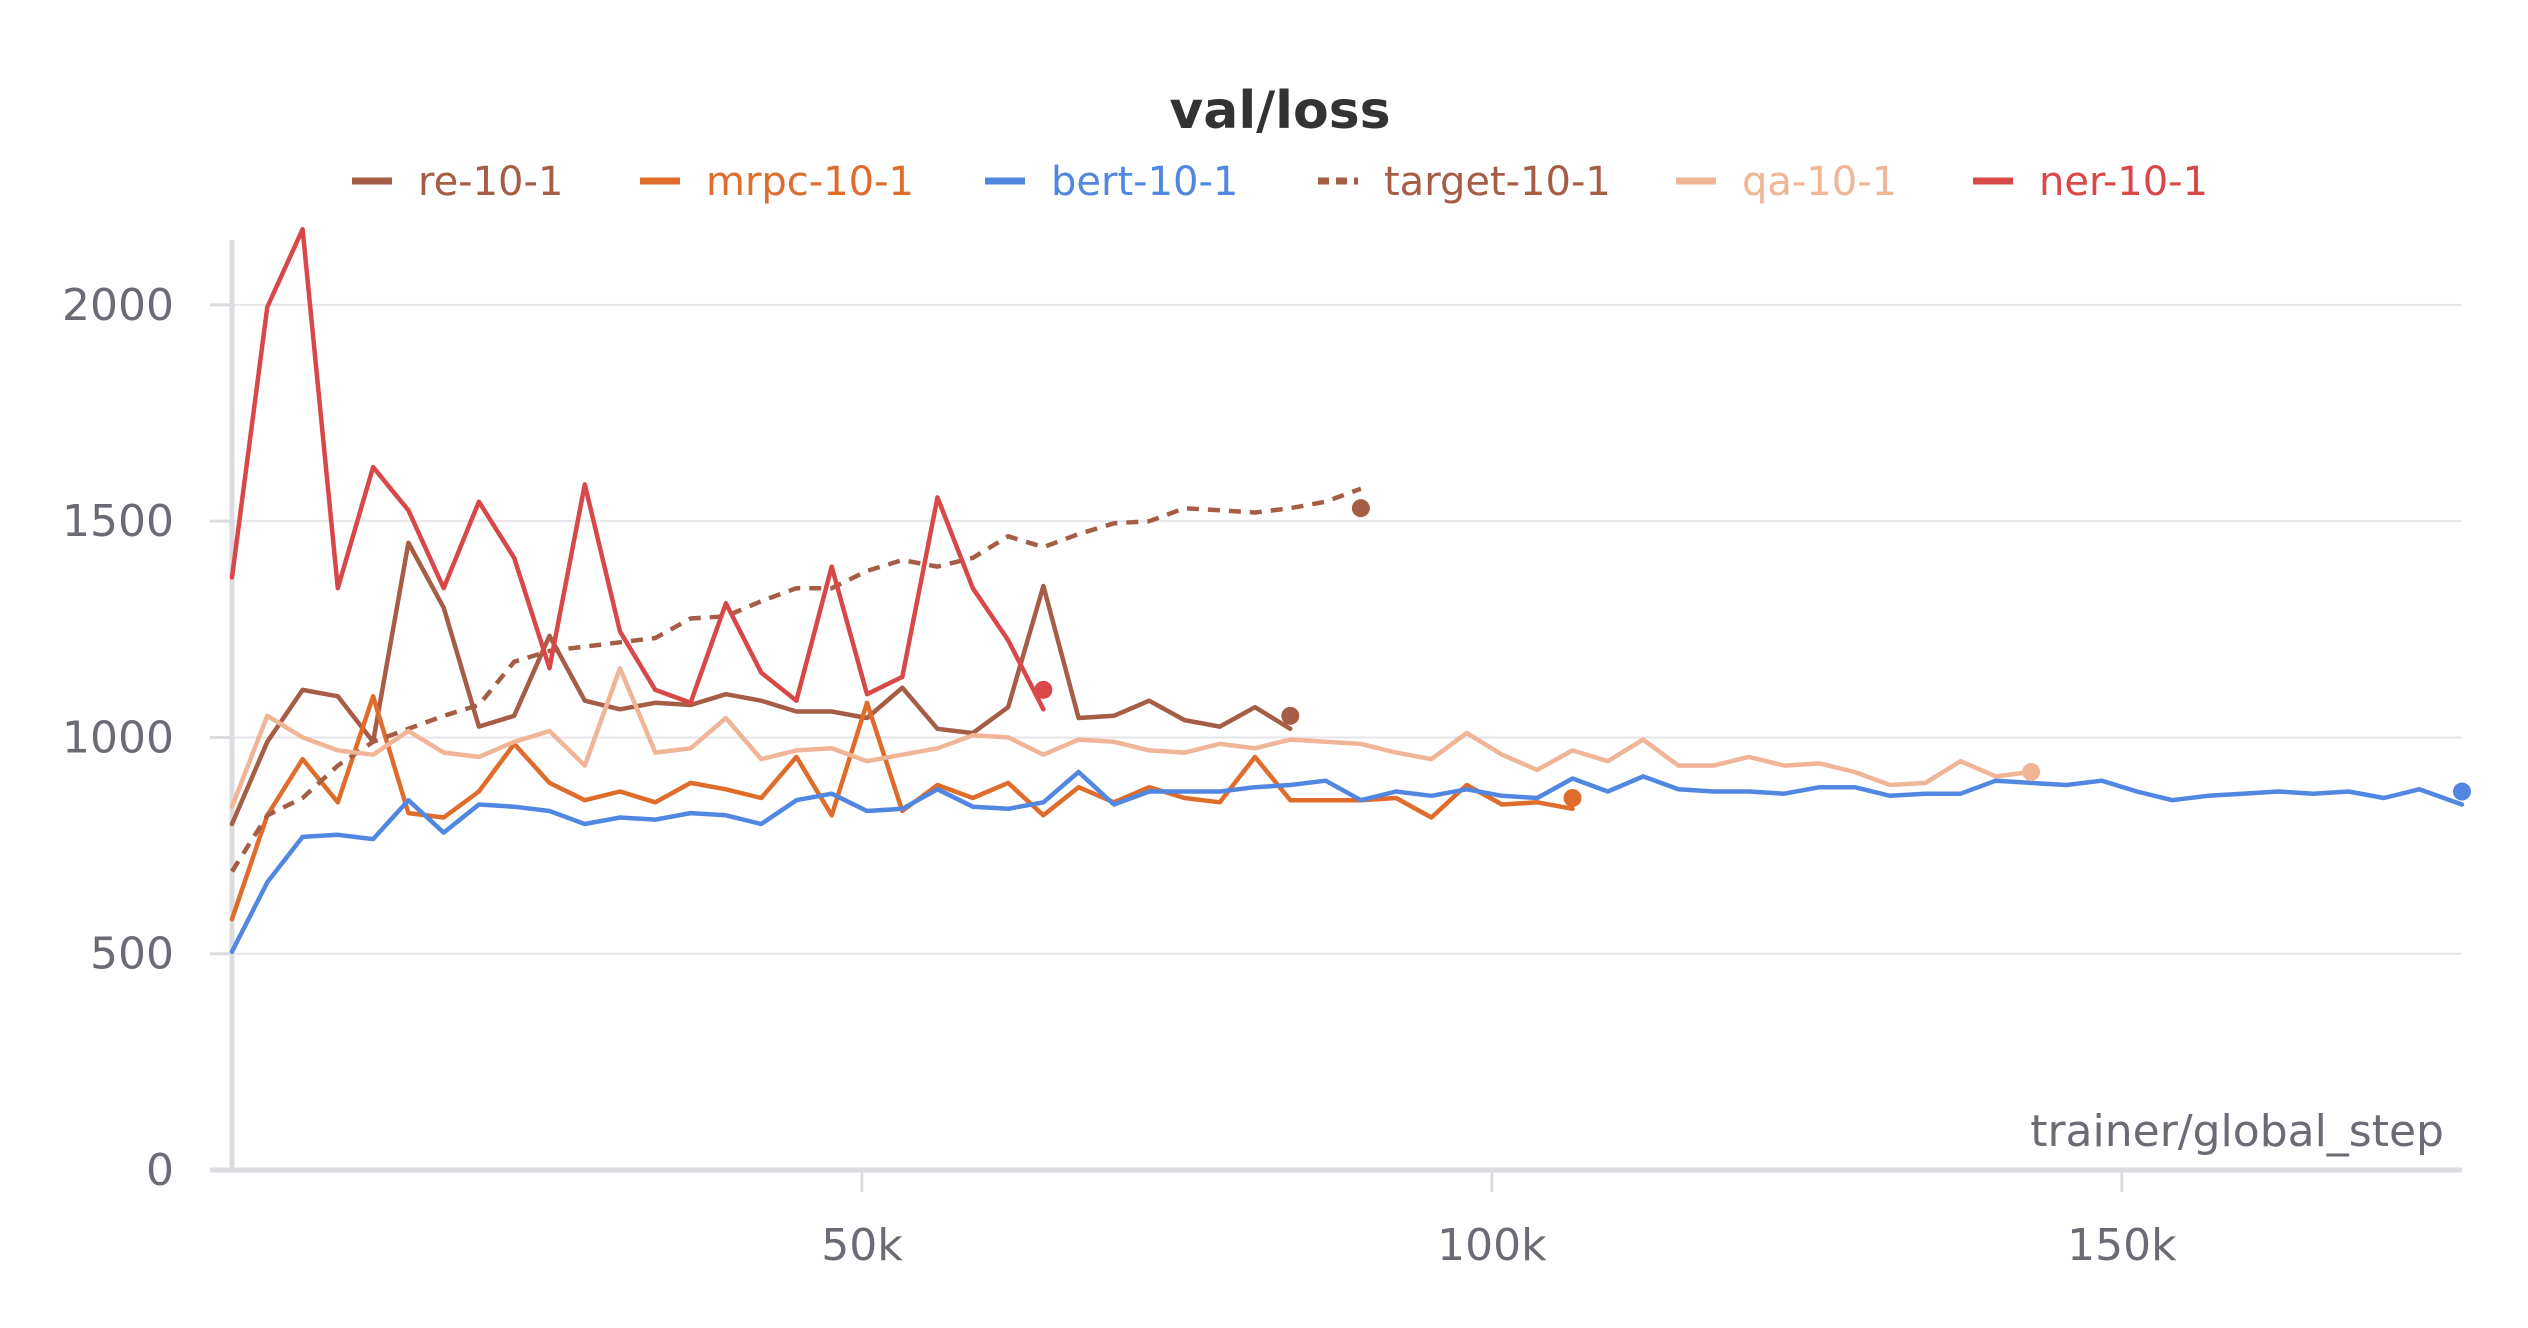 Image resolution: width=2528 pixels, height=1328 pixels. What do you see at coordinates (1279, 111) in the screenshot?
I see `chart-title: val/loss` at bounding box center [1279, 111].